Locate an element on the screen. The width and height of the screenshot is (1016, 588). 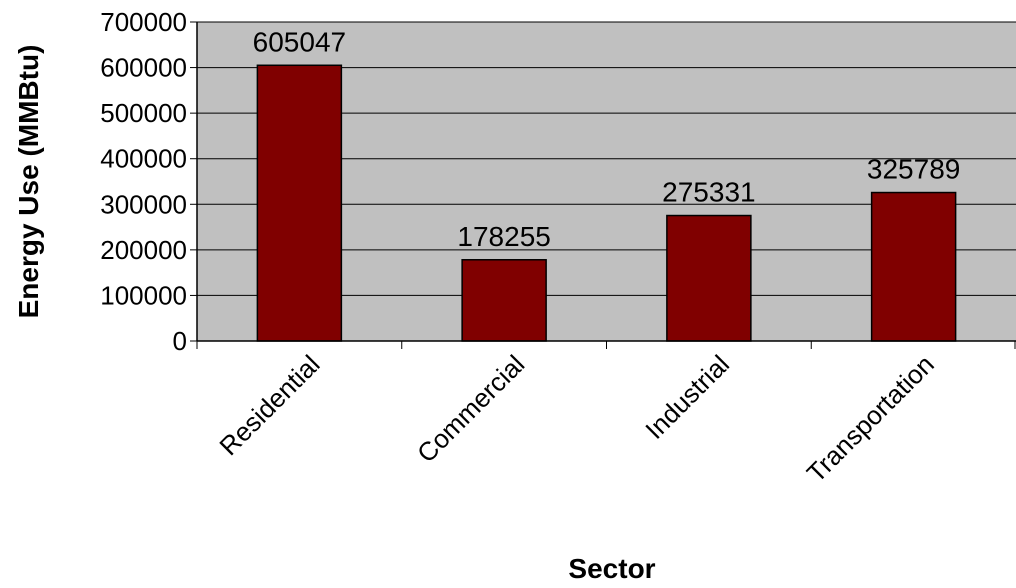
x-tick-label: Residential is located at coordinates (269, 405).